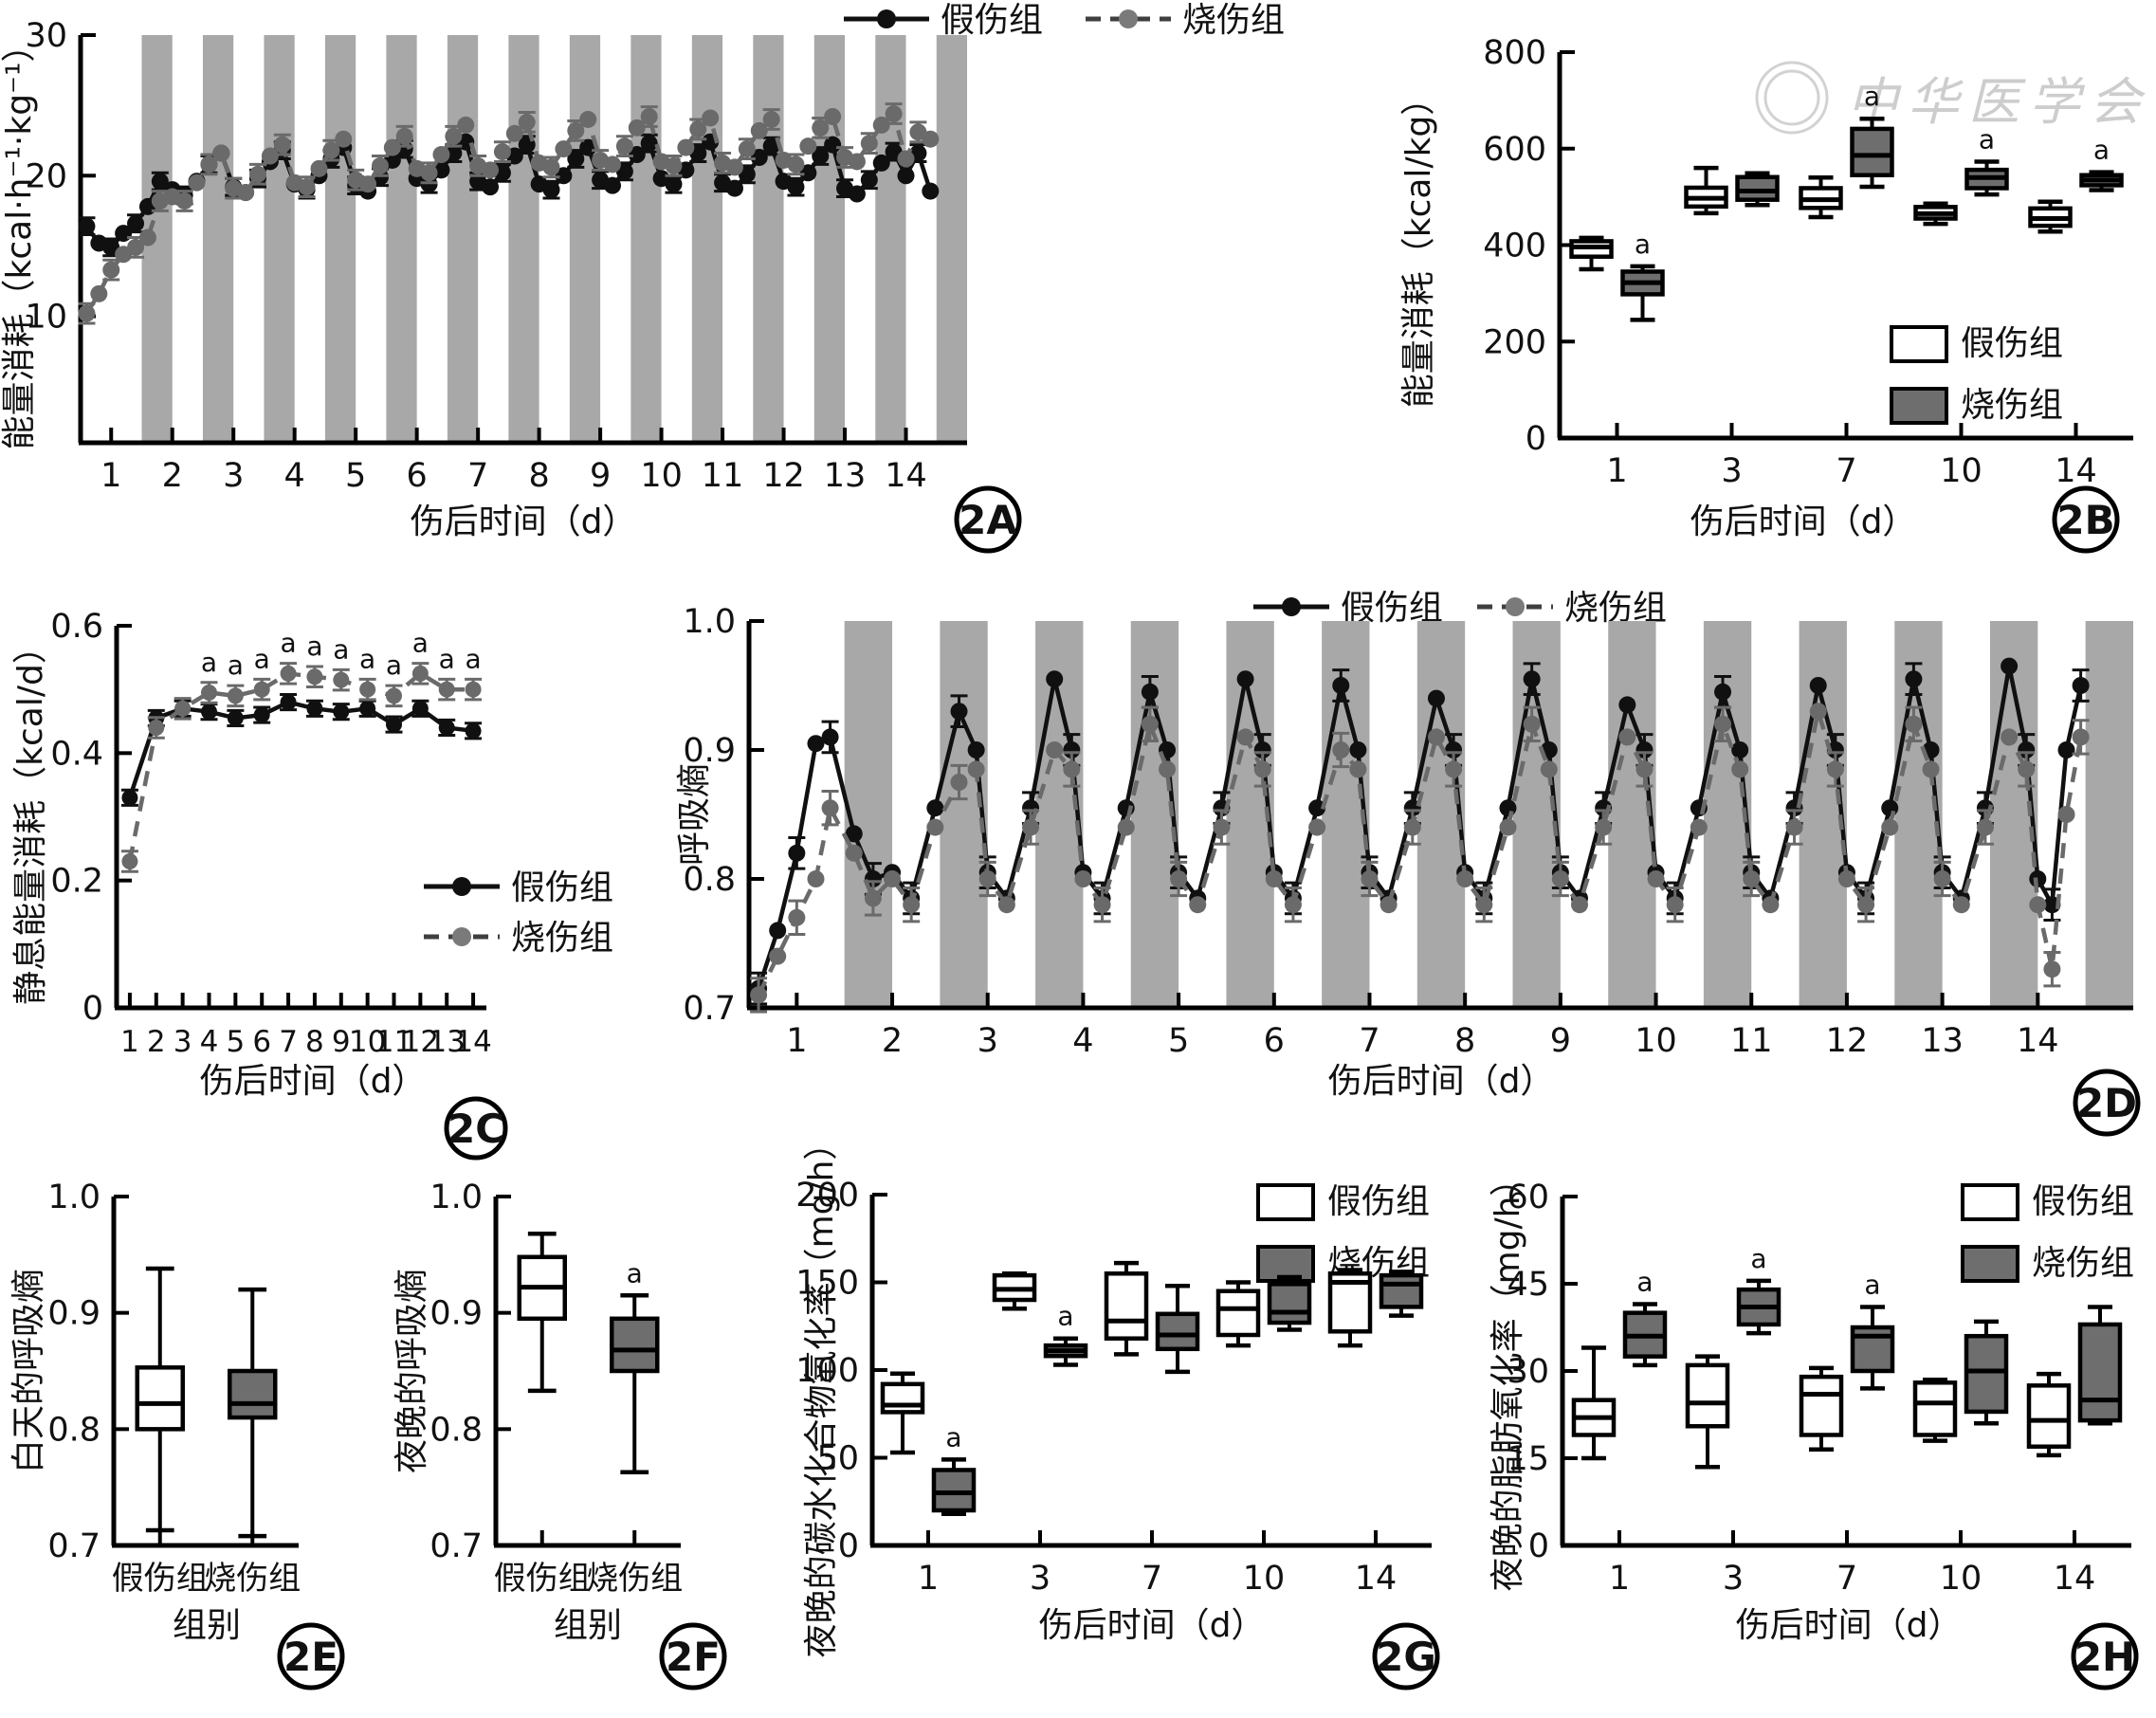 Image resolution: width=2156 pixels, height=1718 pixels. Describe the element at coordinates (1515, 606) in the screenshot. I see `burn-marker-icon` at that location.